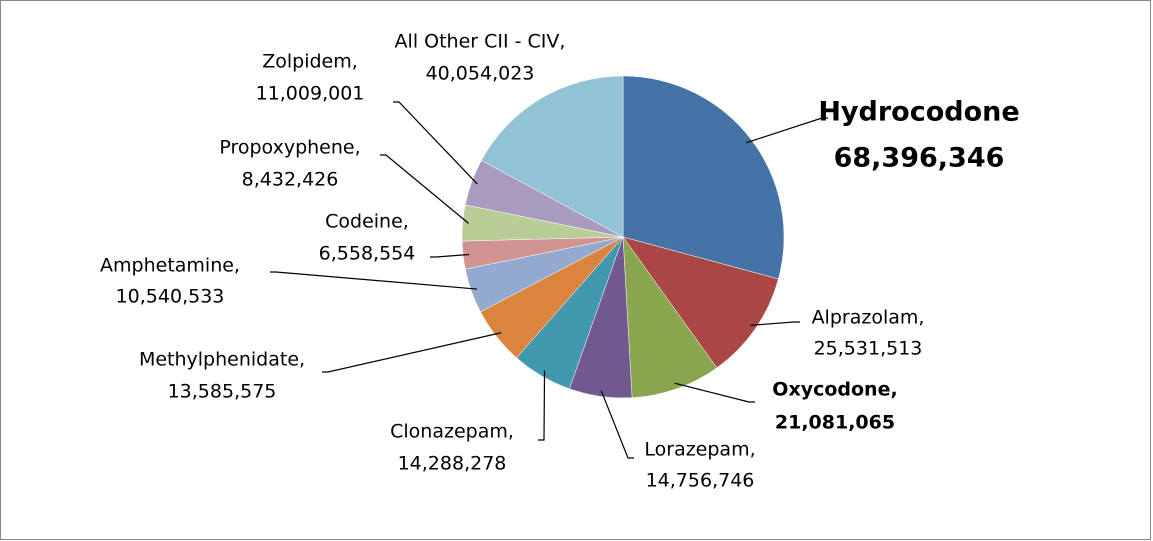 This screenshot has width=1153, height=541. Describe the element at coordinates (919, 158) in the screenshot. I see `slice-value-label: 68,396,346` at that location.